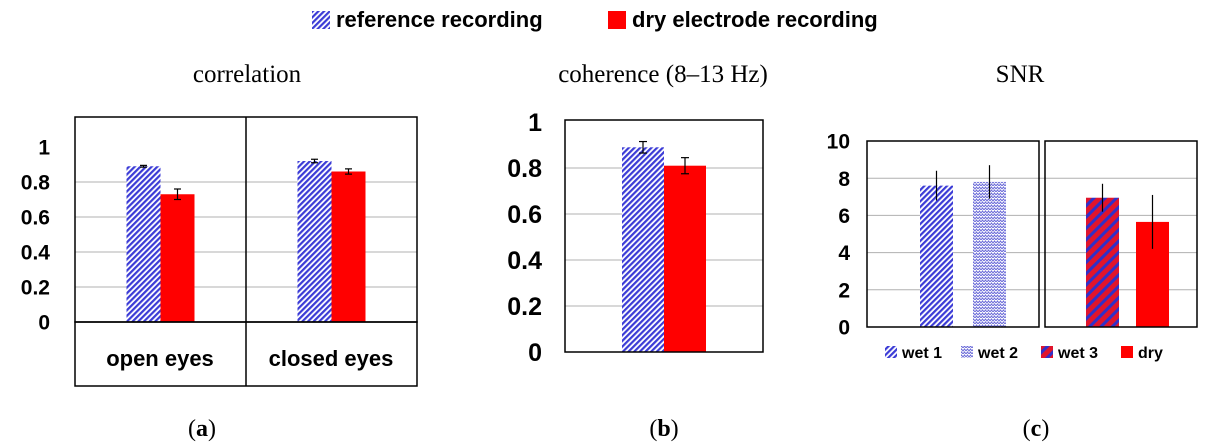 The width and height of the screenshot is (1210, 445). I want to click on panel-c-plot-frame-right, so click(1121, 234).